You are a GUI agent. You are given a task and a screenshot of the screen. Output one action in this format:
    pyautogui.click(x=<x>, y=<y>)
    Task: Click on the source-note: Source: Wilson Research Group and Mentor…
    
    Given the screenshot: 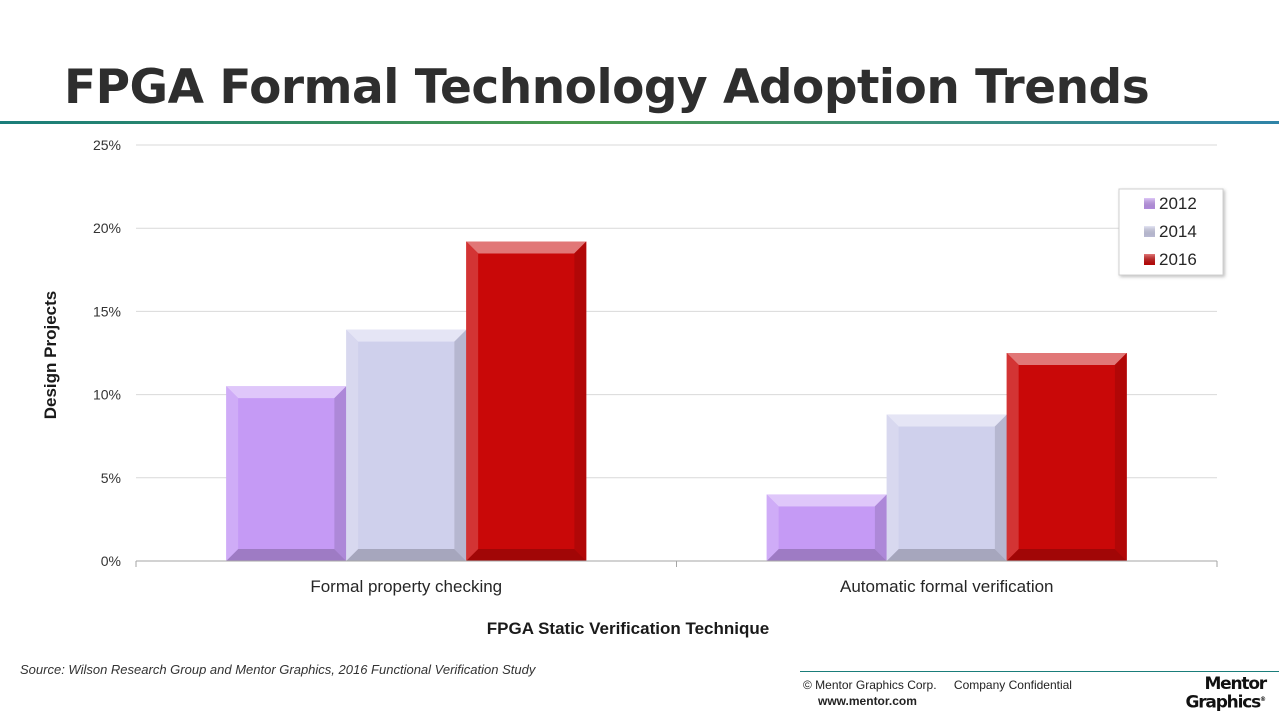 What is the action you would take?
    pyautogui.click(x=278, y=669)
    